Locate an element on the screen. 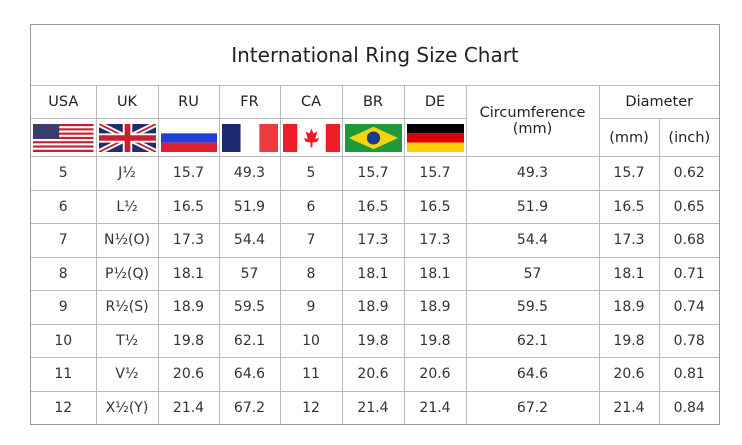 This screenshot has width=742, height=445. germany-flag-icon is located at coordinates (435, 137).